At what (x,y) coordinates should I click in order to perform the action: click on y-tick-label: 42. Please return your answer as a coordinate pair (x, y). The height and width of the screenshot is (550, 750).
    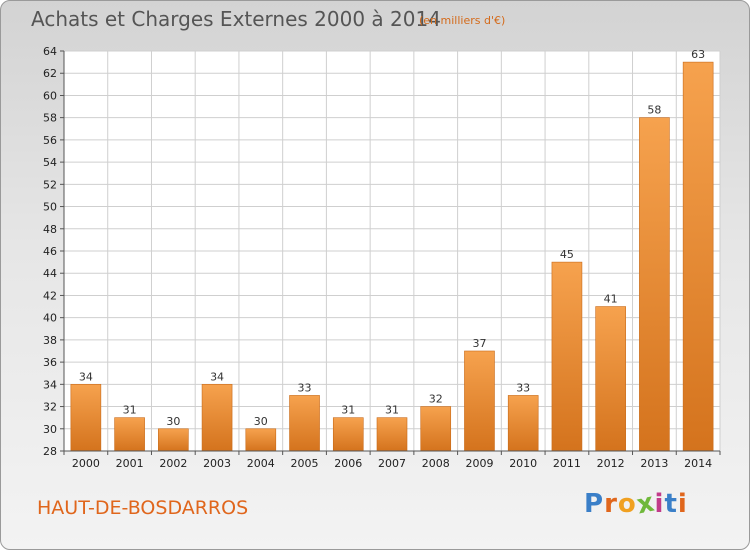
    Looking at the image, I should click on (50, 295).